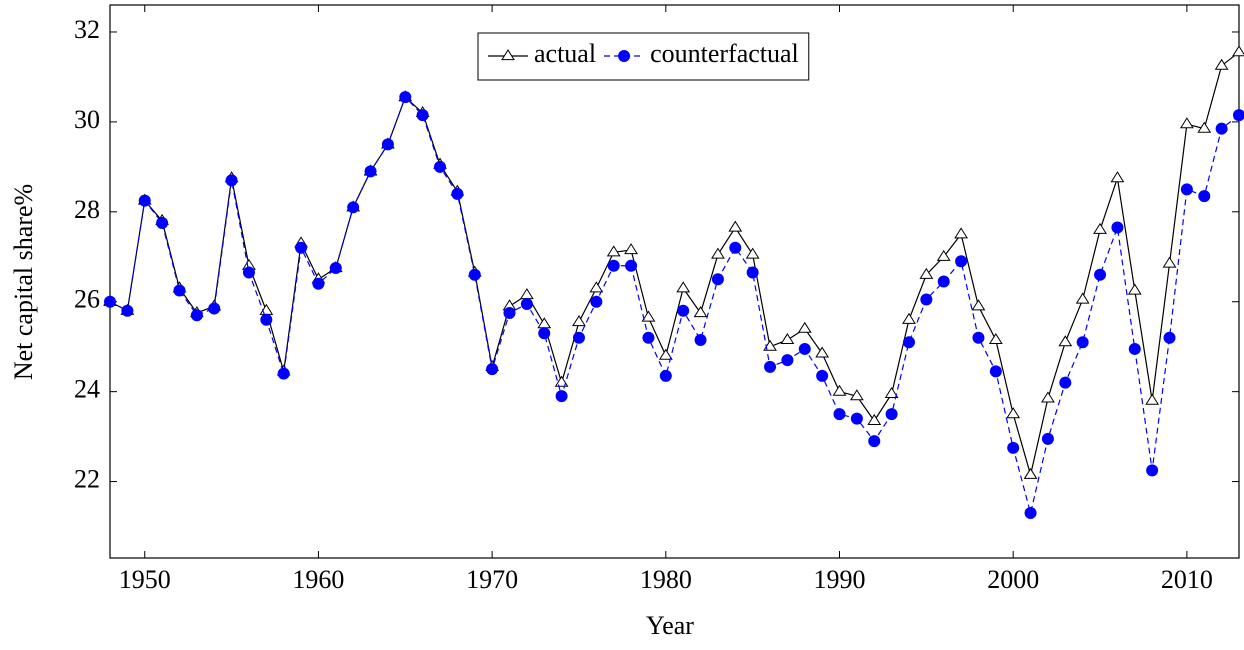 The height and width of the screenshot is (650, 1244). What do you see at coordinates (1013, 579) in the screenshot?
I see `x-tick-label: 2000` at bounding box center [1013, 579].